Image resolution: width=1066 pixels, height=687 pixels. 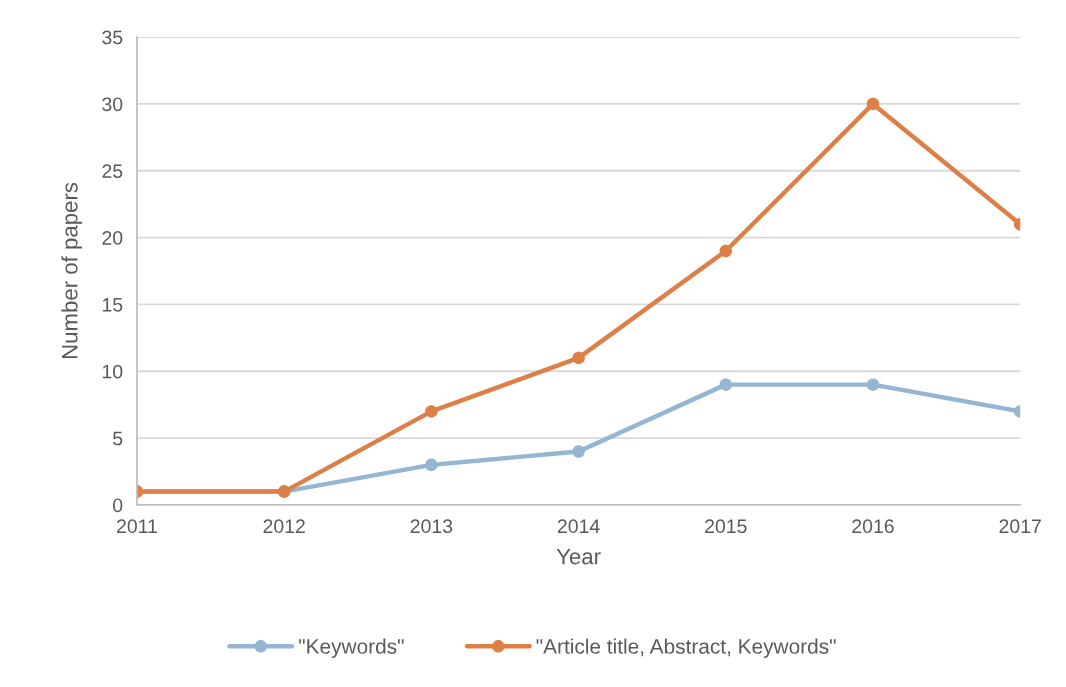 What do you see at coordinates (873, 526) in the screenshot?
I see `x-tick-label: 2016` at bounding box center [873, 526].